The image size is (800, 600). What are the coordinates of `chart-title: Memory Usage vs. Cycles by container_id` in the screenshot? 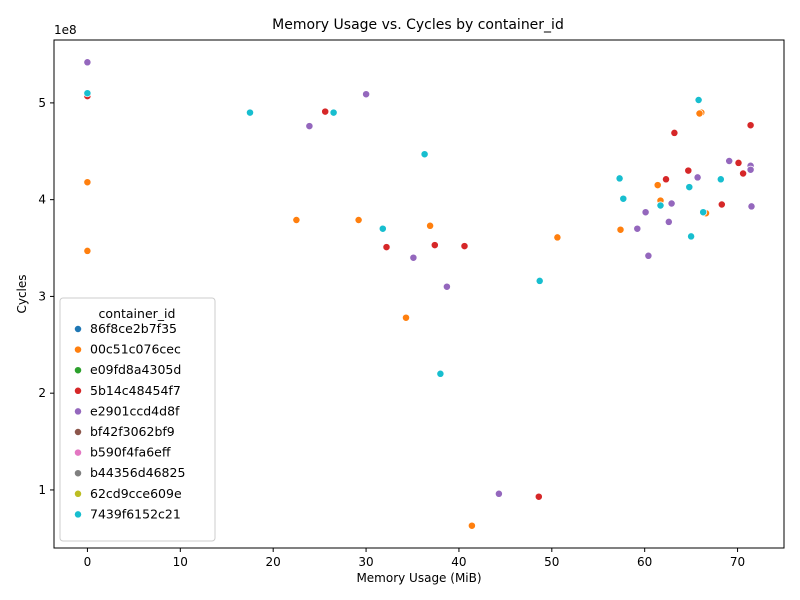 It's located at (418, 25).